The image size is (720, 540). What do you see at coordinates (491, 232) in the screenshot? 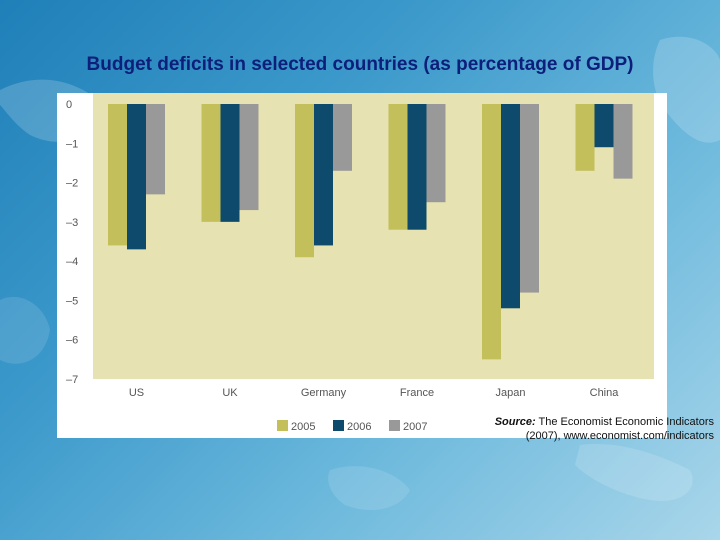
I see `bar-japan-2005` at bounding box center [491, 232].